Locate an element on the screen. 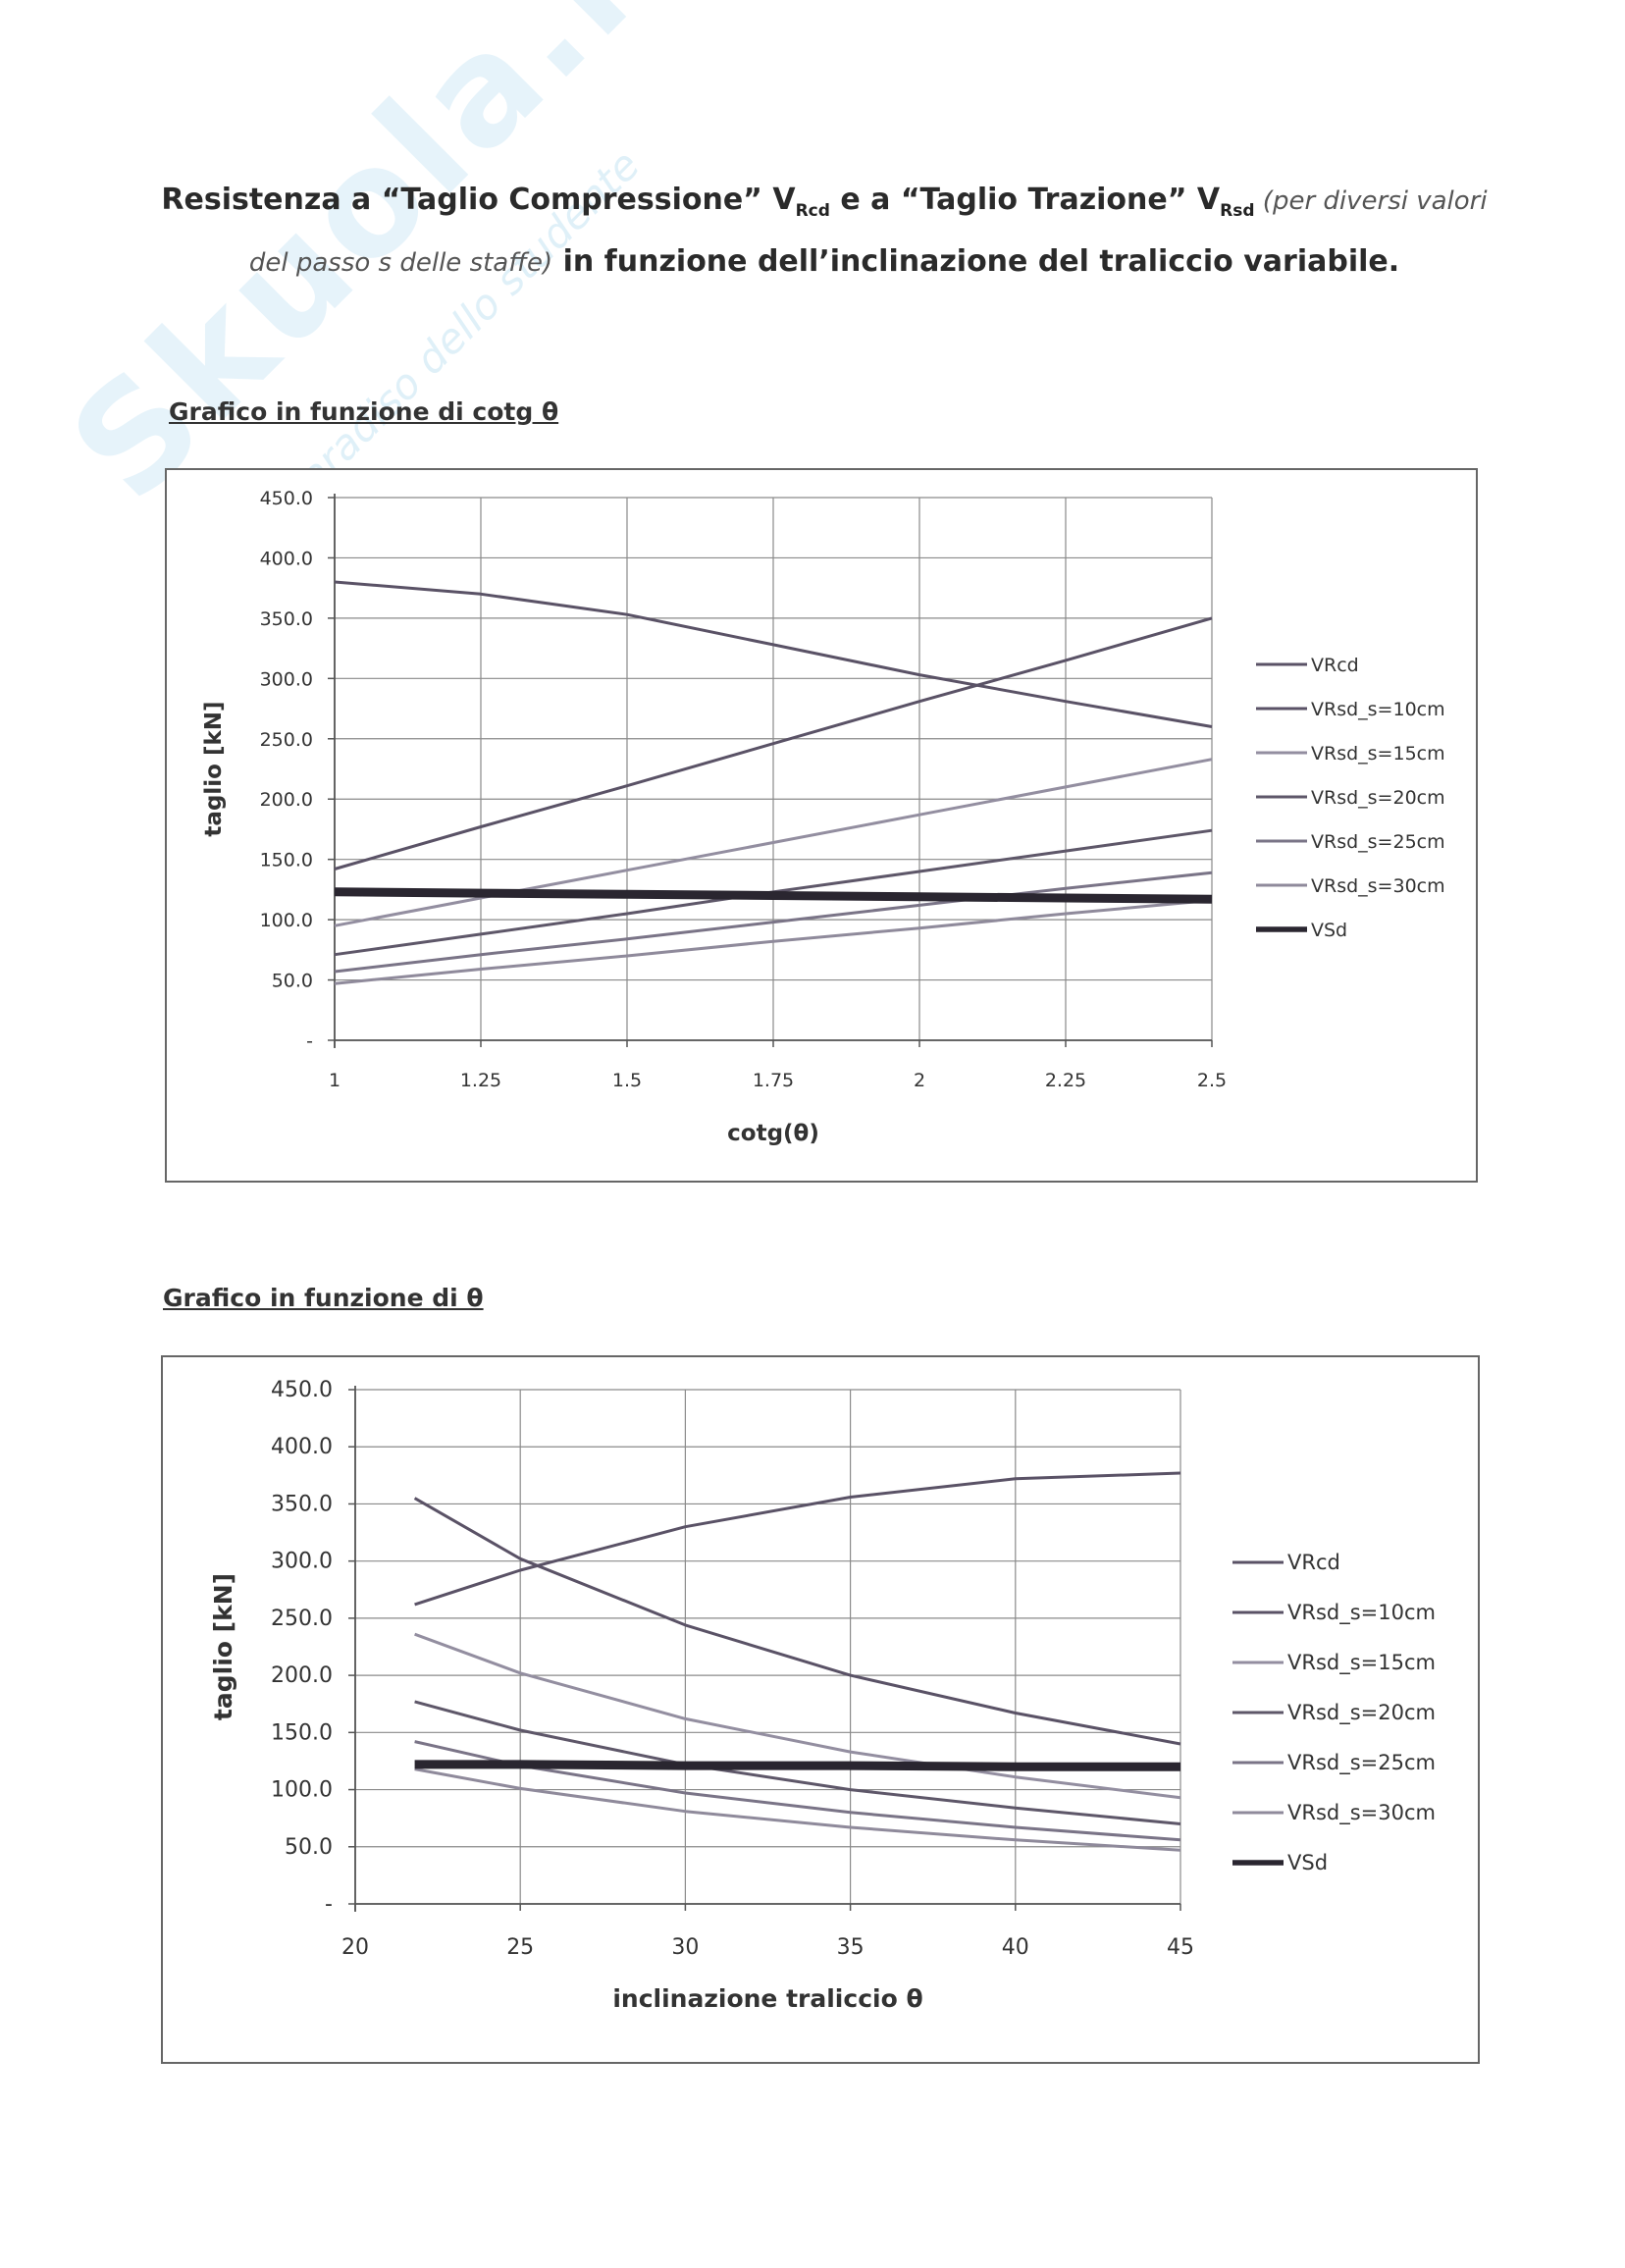 The image size is (1625, 2268). cotg-x-tick-label: 1.5 is located at coordinates (627, 1080).